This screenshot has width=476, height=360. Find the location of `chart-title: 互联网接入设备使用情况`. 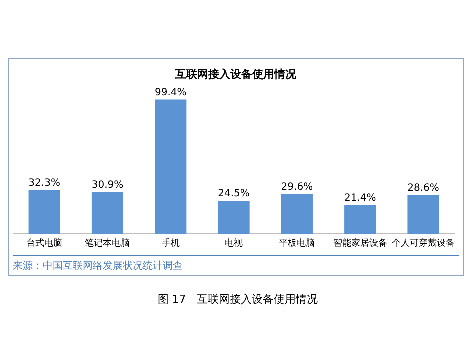

chart-title: 互联网接入设备使用情况 is located at coordinates (236, 74).